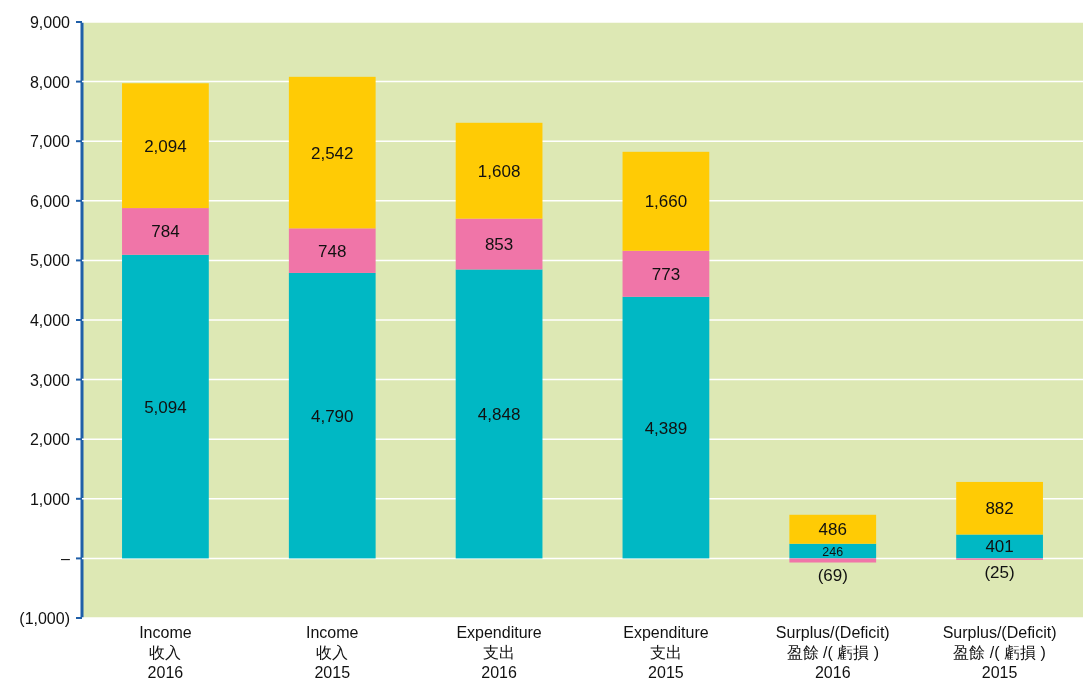 This screenshot has width=1083, height=683. I want to click on data-label: 882, so click(999, 509).